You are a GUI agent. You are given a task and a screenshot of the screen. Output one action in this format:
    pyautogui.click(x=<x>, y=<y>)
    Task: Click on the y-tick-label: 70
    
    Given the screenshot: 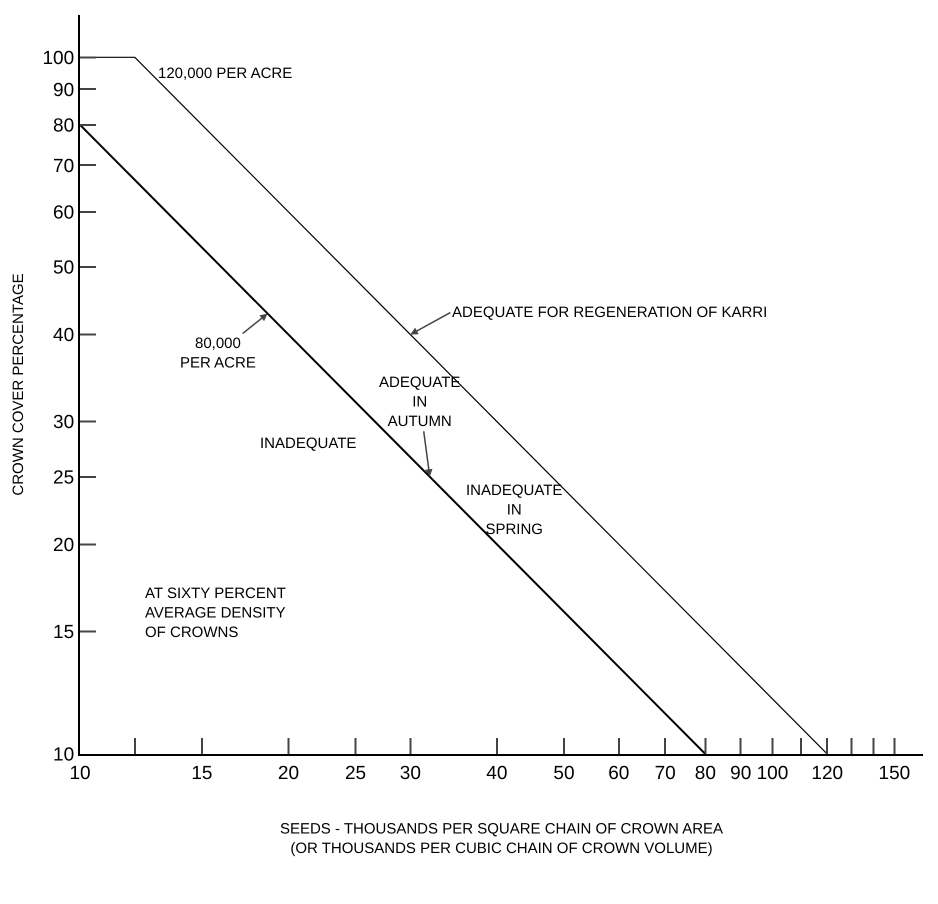 What is the action you would take?
    pyautogui.click(x=63, y=166)
    